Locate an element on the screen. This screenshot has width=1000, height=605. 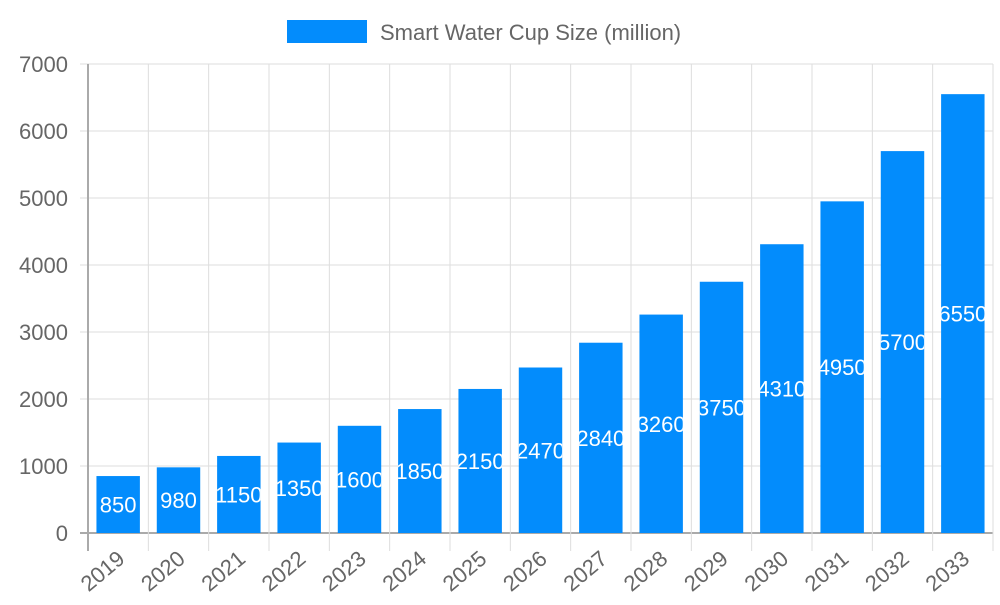
y-tick-label: 4000 is located at coordinates (43, 265).